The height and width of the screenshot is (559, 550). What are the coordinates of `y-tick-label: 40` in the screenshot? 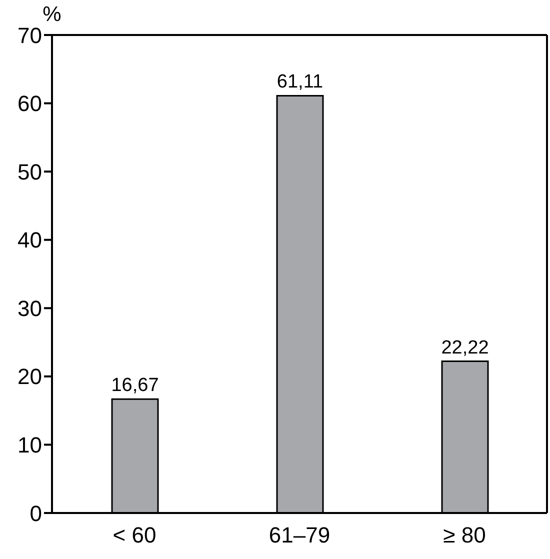 It's located at (30, 240).